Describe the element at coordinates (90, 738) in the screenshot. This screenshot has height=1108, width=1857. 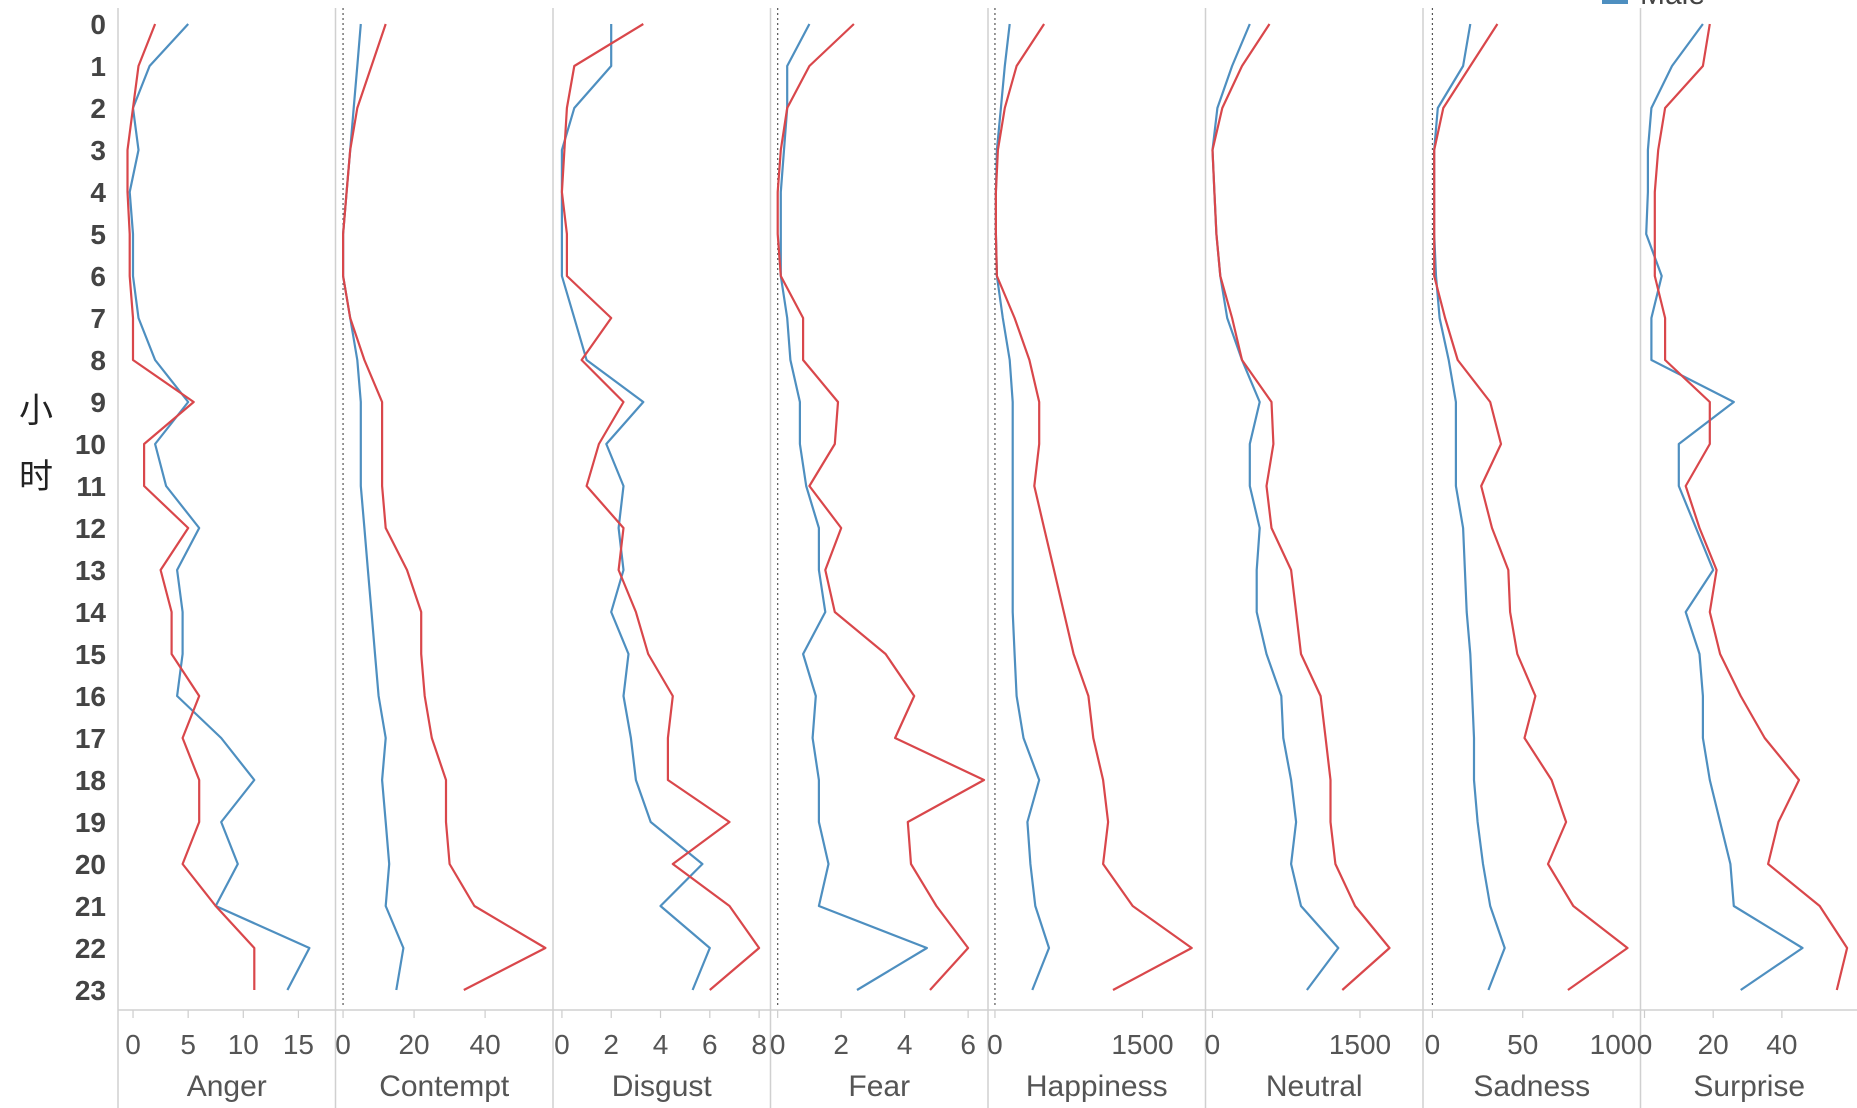
I see `hour-label-17: 17` at that location.